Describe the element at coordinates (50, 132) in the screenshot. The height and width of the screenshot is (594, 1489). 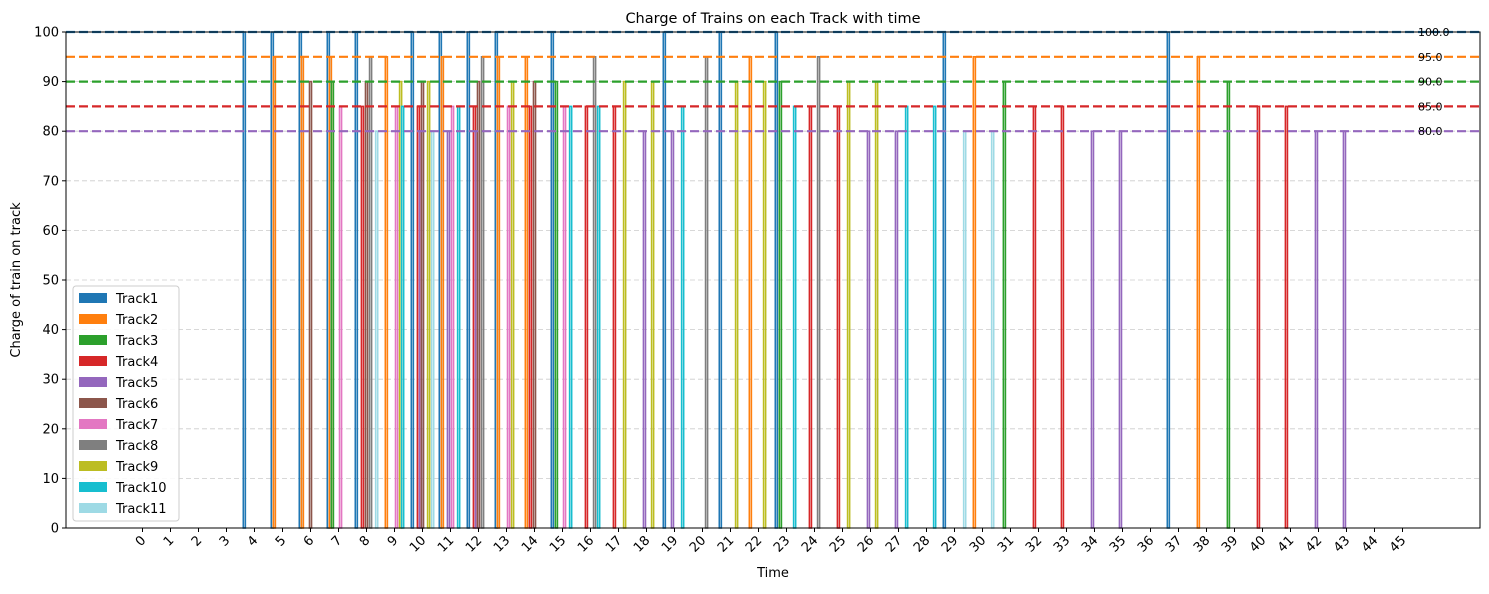
I see `y-tick-label: 80` at that location.